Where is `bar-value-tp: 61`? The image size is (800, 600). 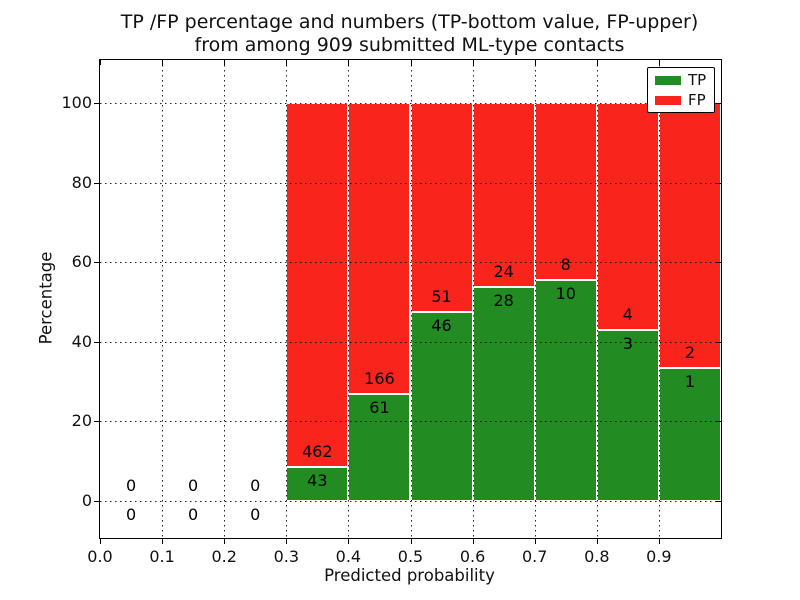
bar-value-tp: 61 is located at coordinates (379, 408).